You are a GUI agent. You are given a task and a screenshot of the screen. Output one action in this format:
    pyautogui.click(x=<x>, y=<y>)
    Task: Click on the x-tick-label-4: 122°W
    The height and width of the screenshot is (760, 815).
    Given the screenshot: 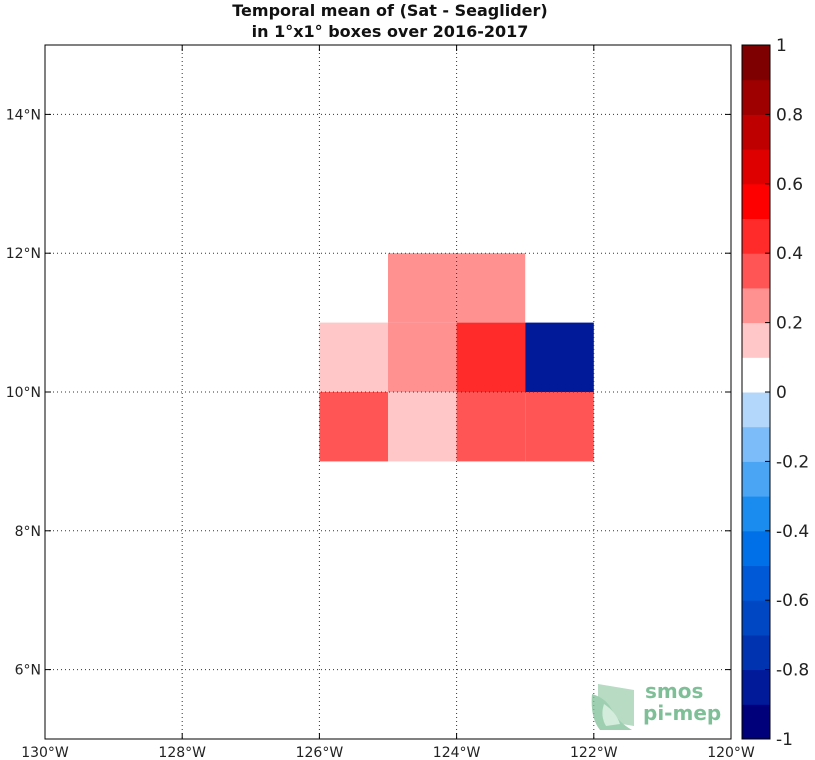 What is the action you would take?
    pyautogui.click(x=594, y=752)
    